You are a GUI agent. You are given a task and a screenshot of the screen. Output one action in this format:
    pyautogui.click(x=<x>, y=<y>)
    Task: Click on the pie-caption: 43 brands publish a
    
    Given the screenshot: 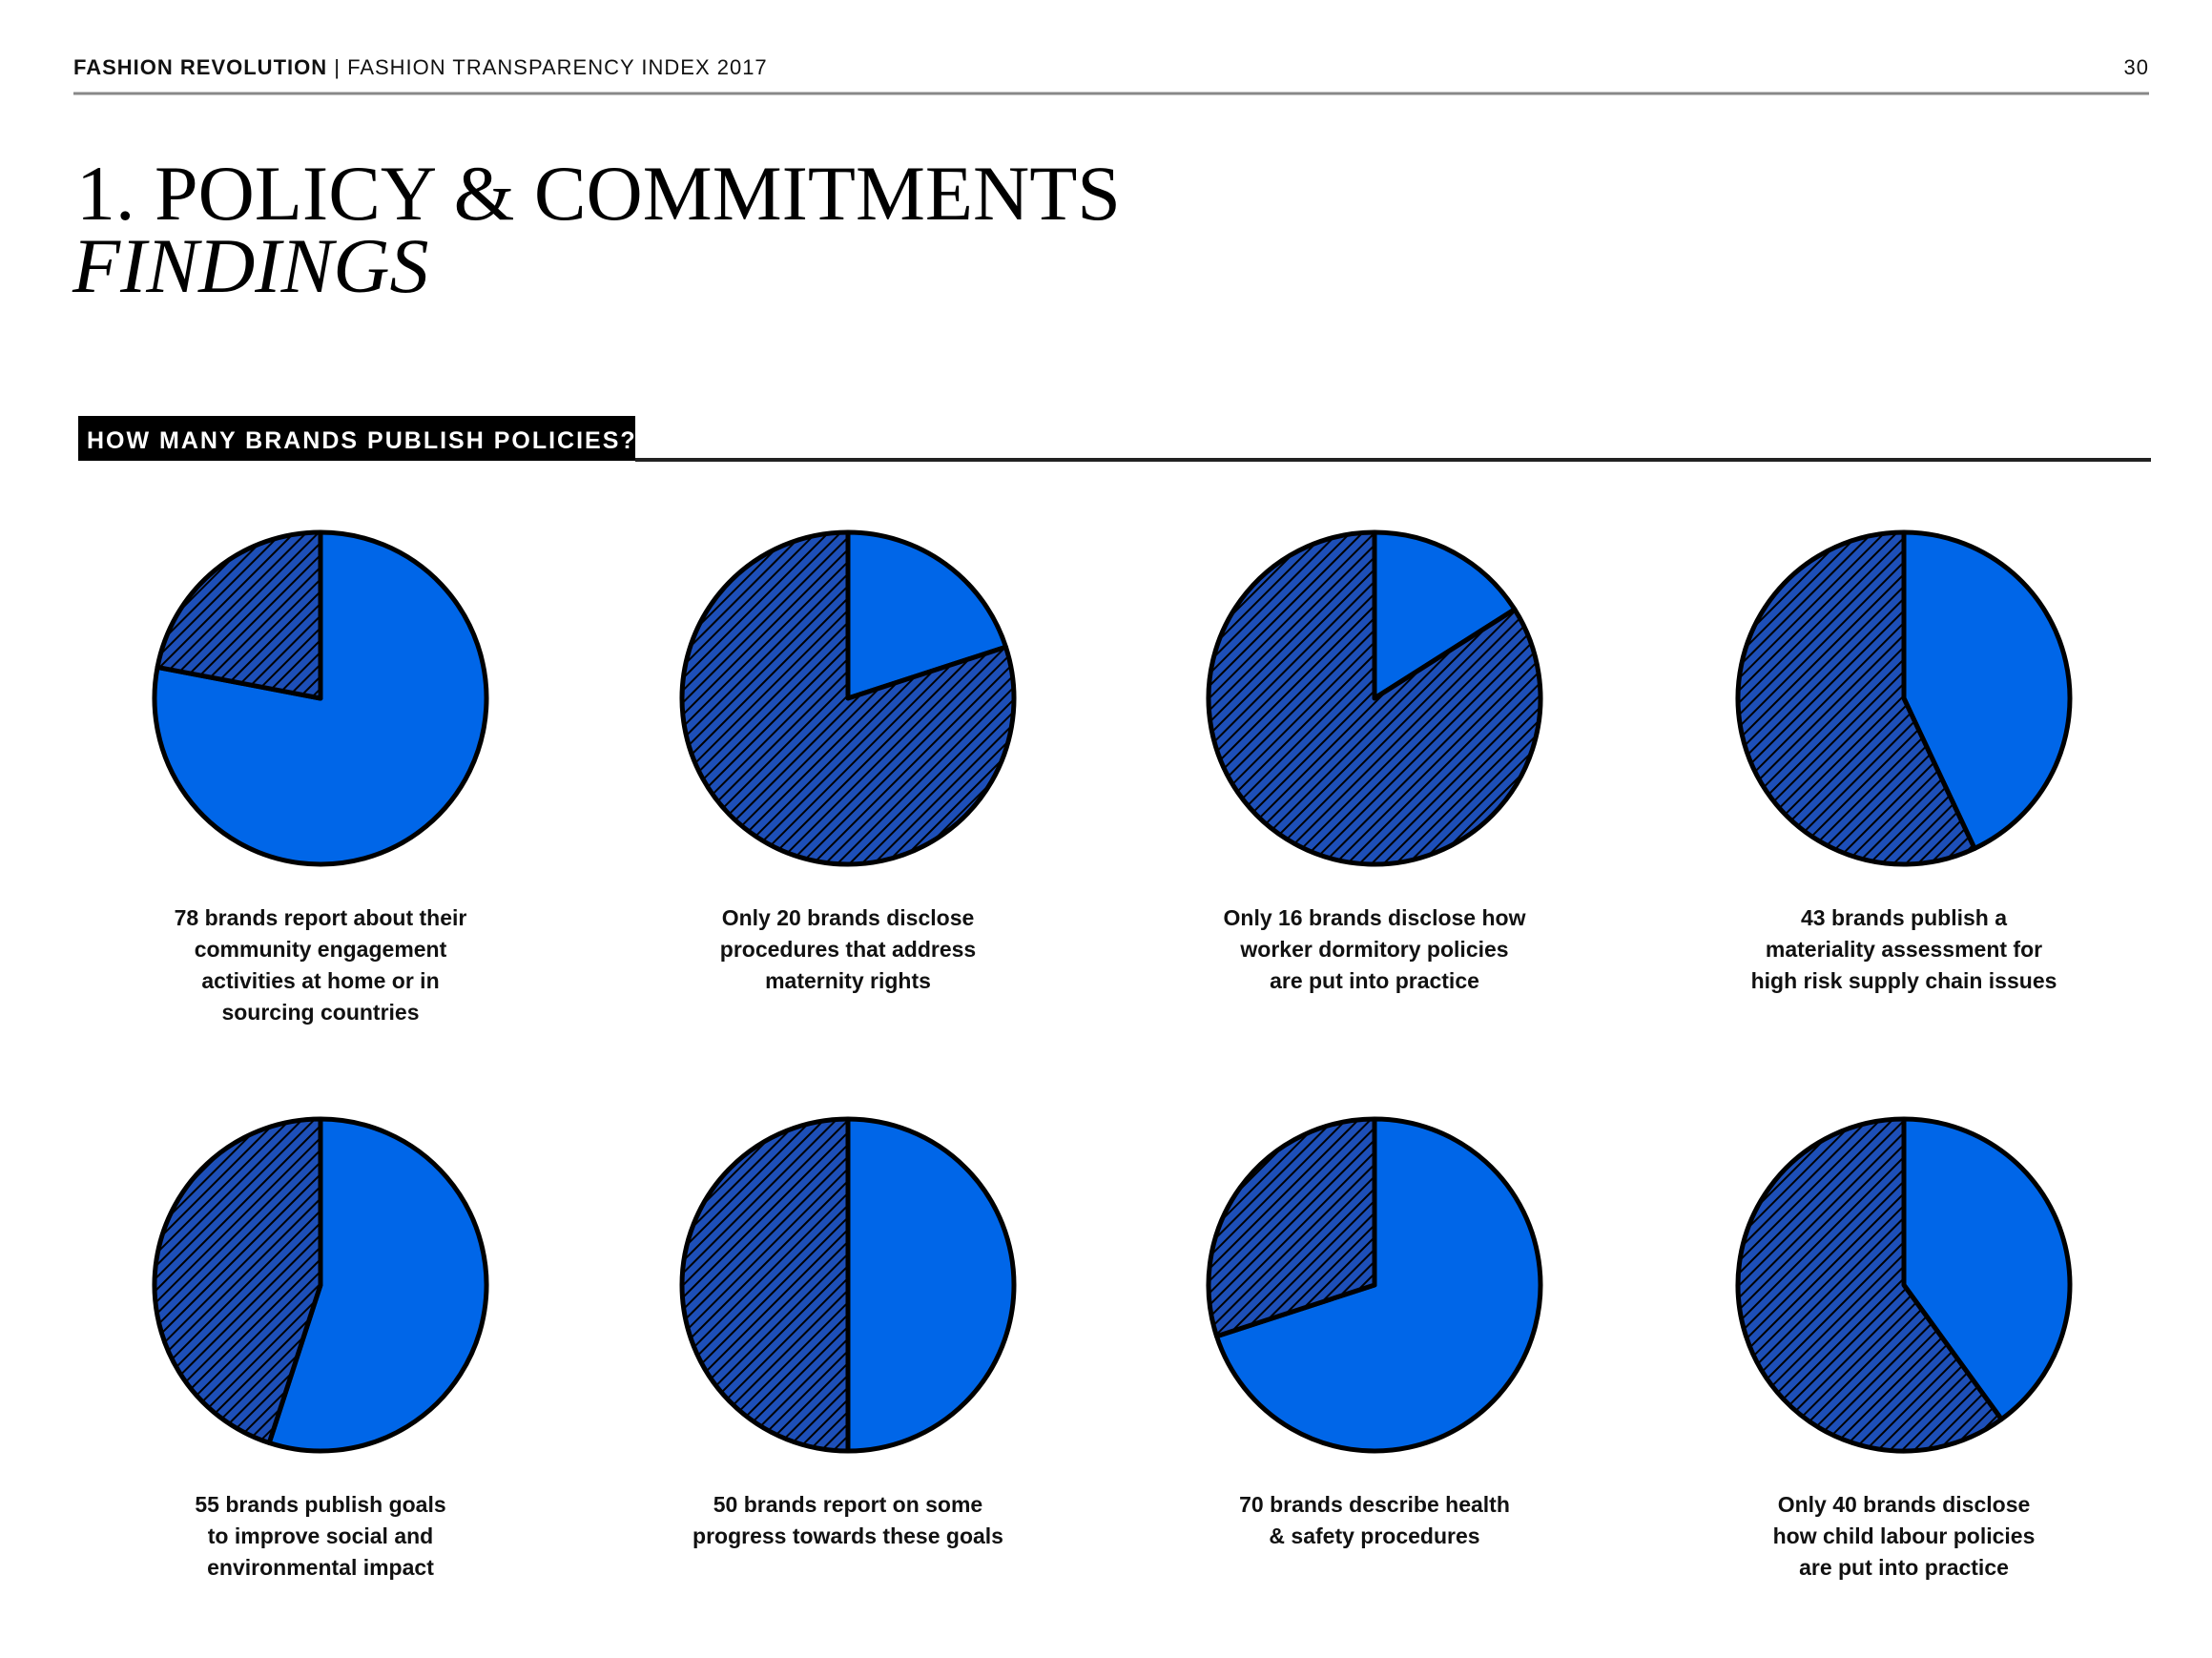 What is the action you would take?
    pyautogui.click(x=1904, y=917)
    